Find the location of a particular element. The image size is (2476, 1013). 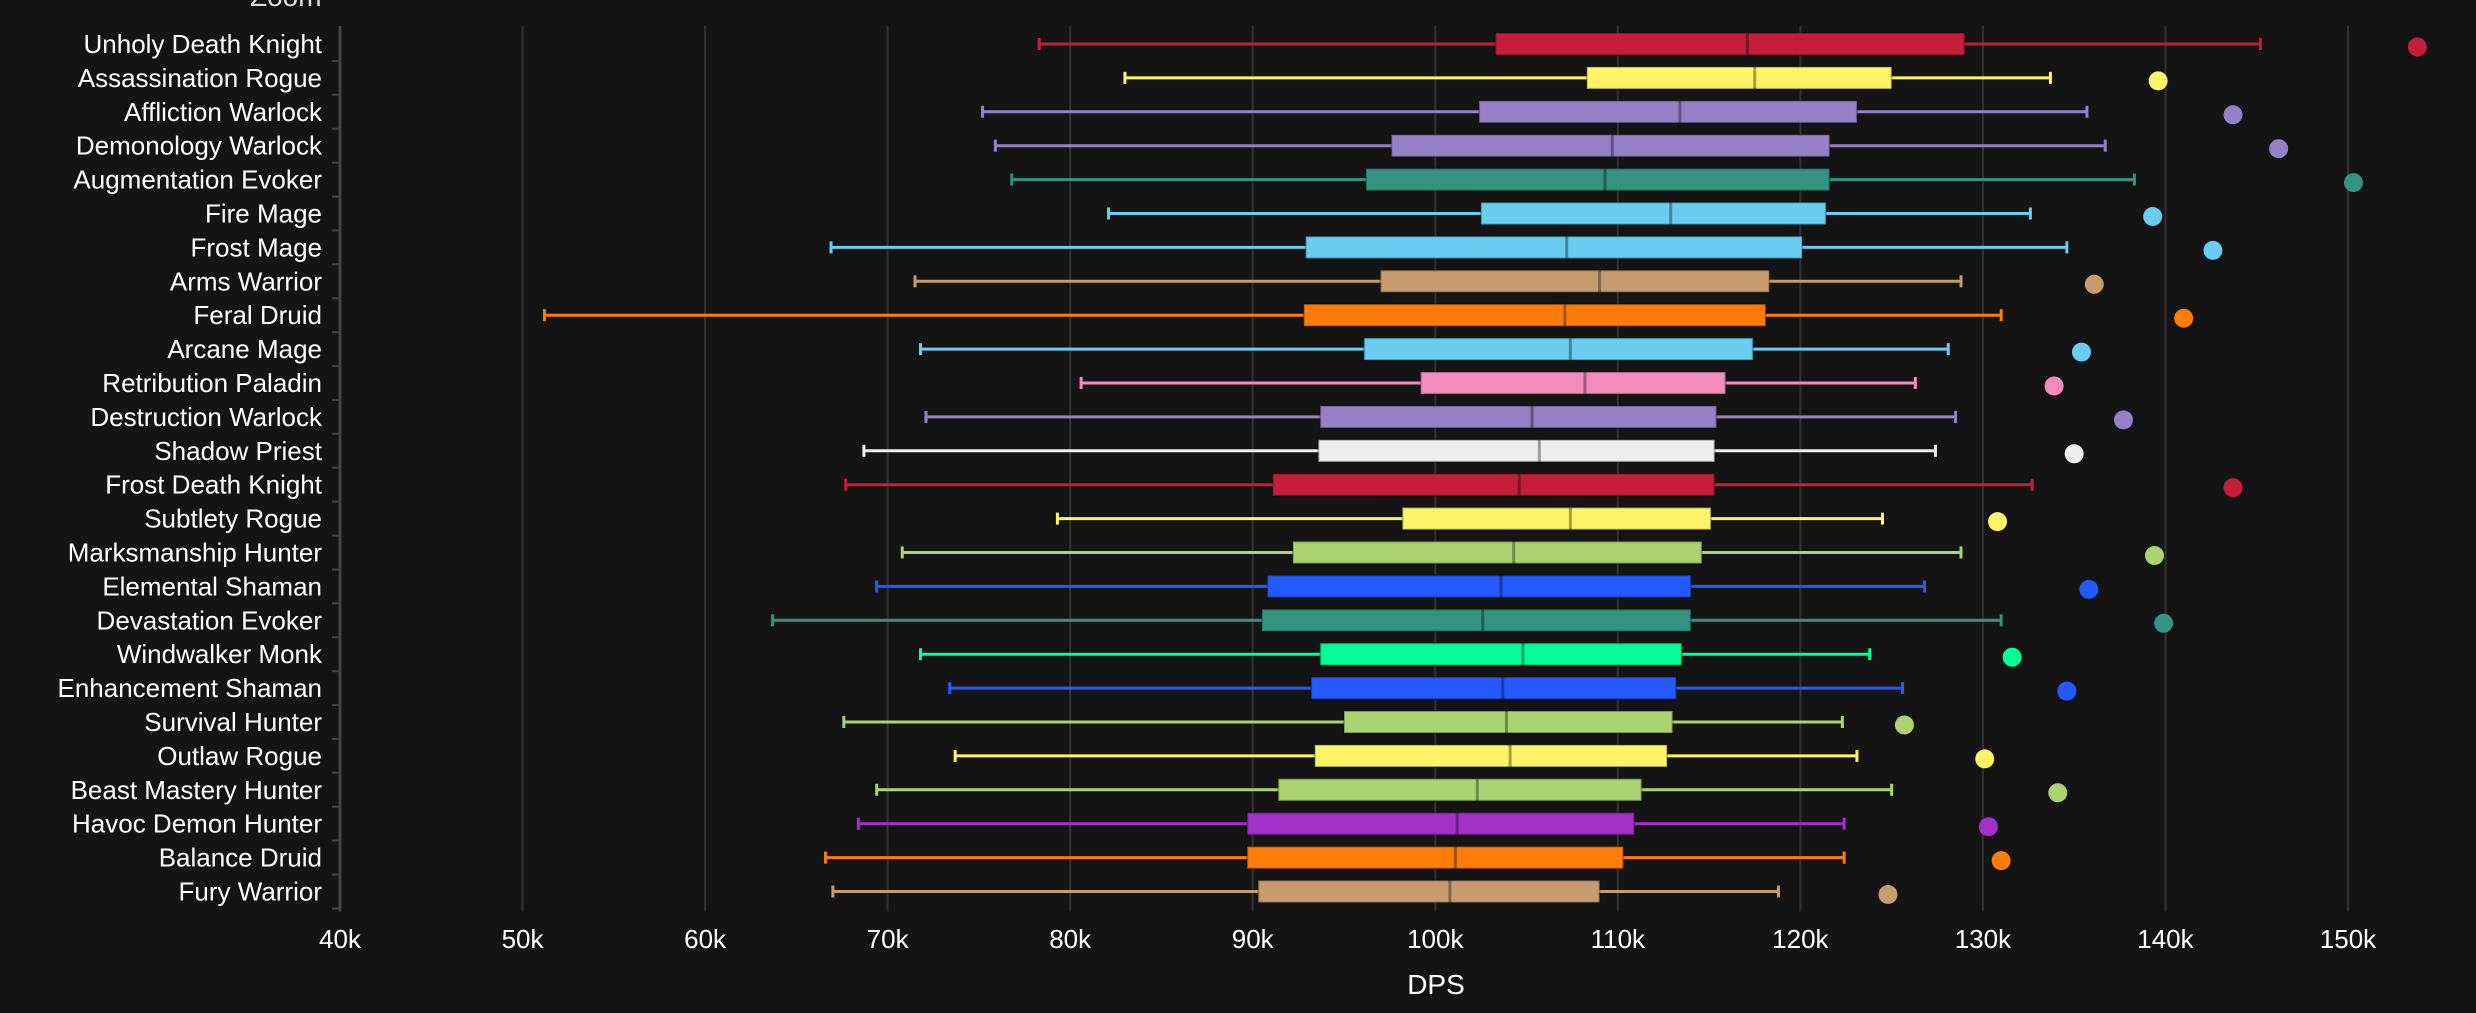

box-destruction-warlock is located at coordinates (1528, 417).